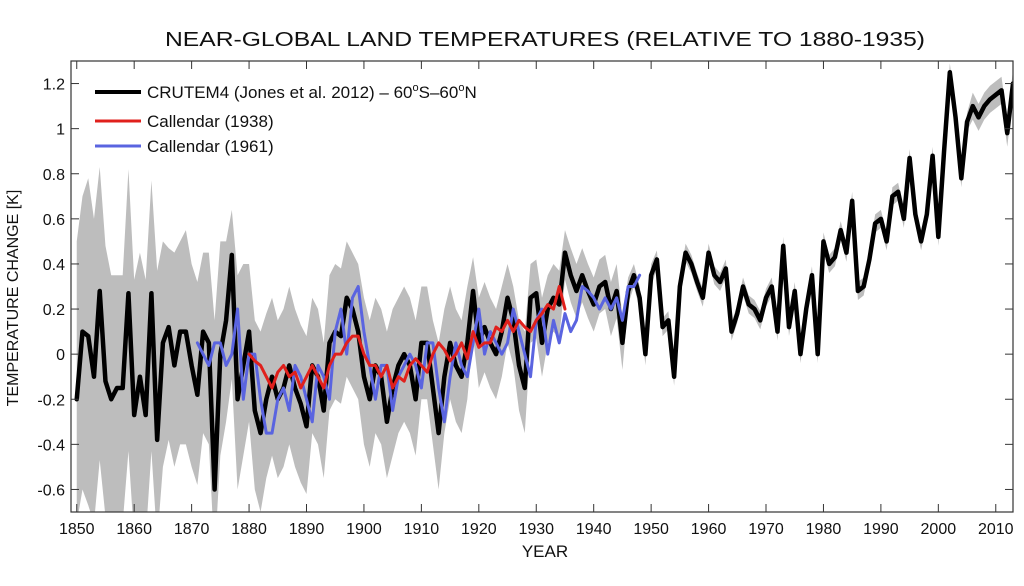 This screenshot has height=586, width=1024. What do you see at coordinates (307, 529) in the screenshot?
I see `x-tick-label: 1890` at bounding box center [307, 529].